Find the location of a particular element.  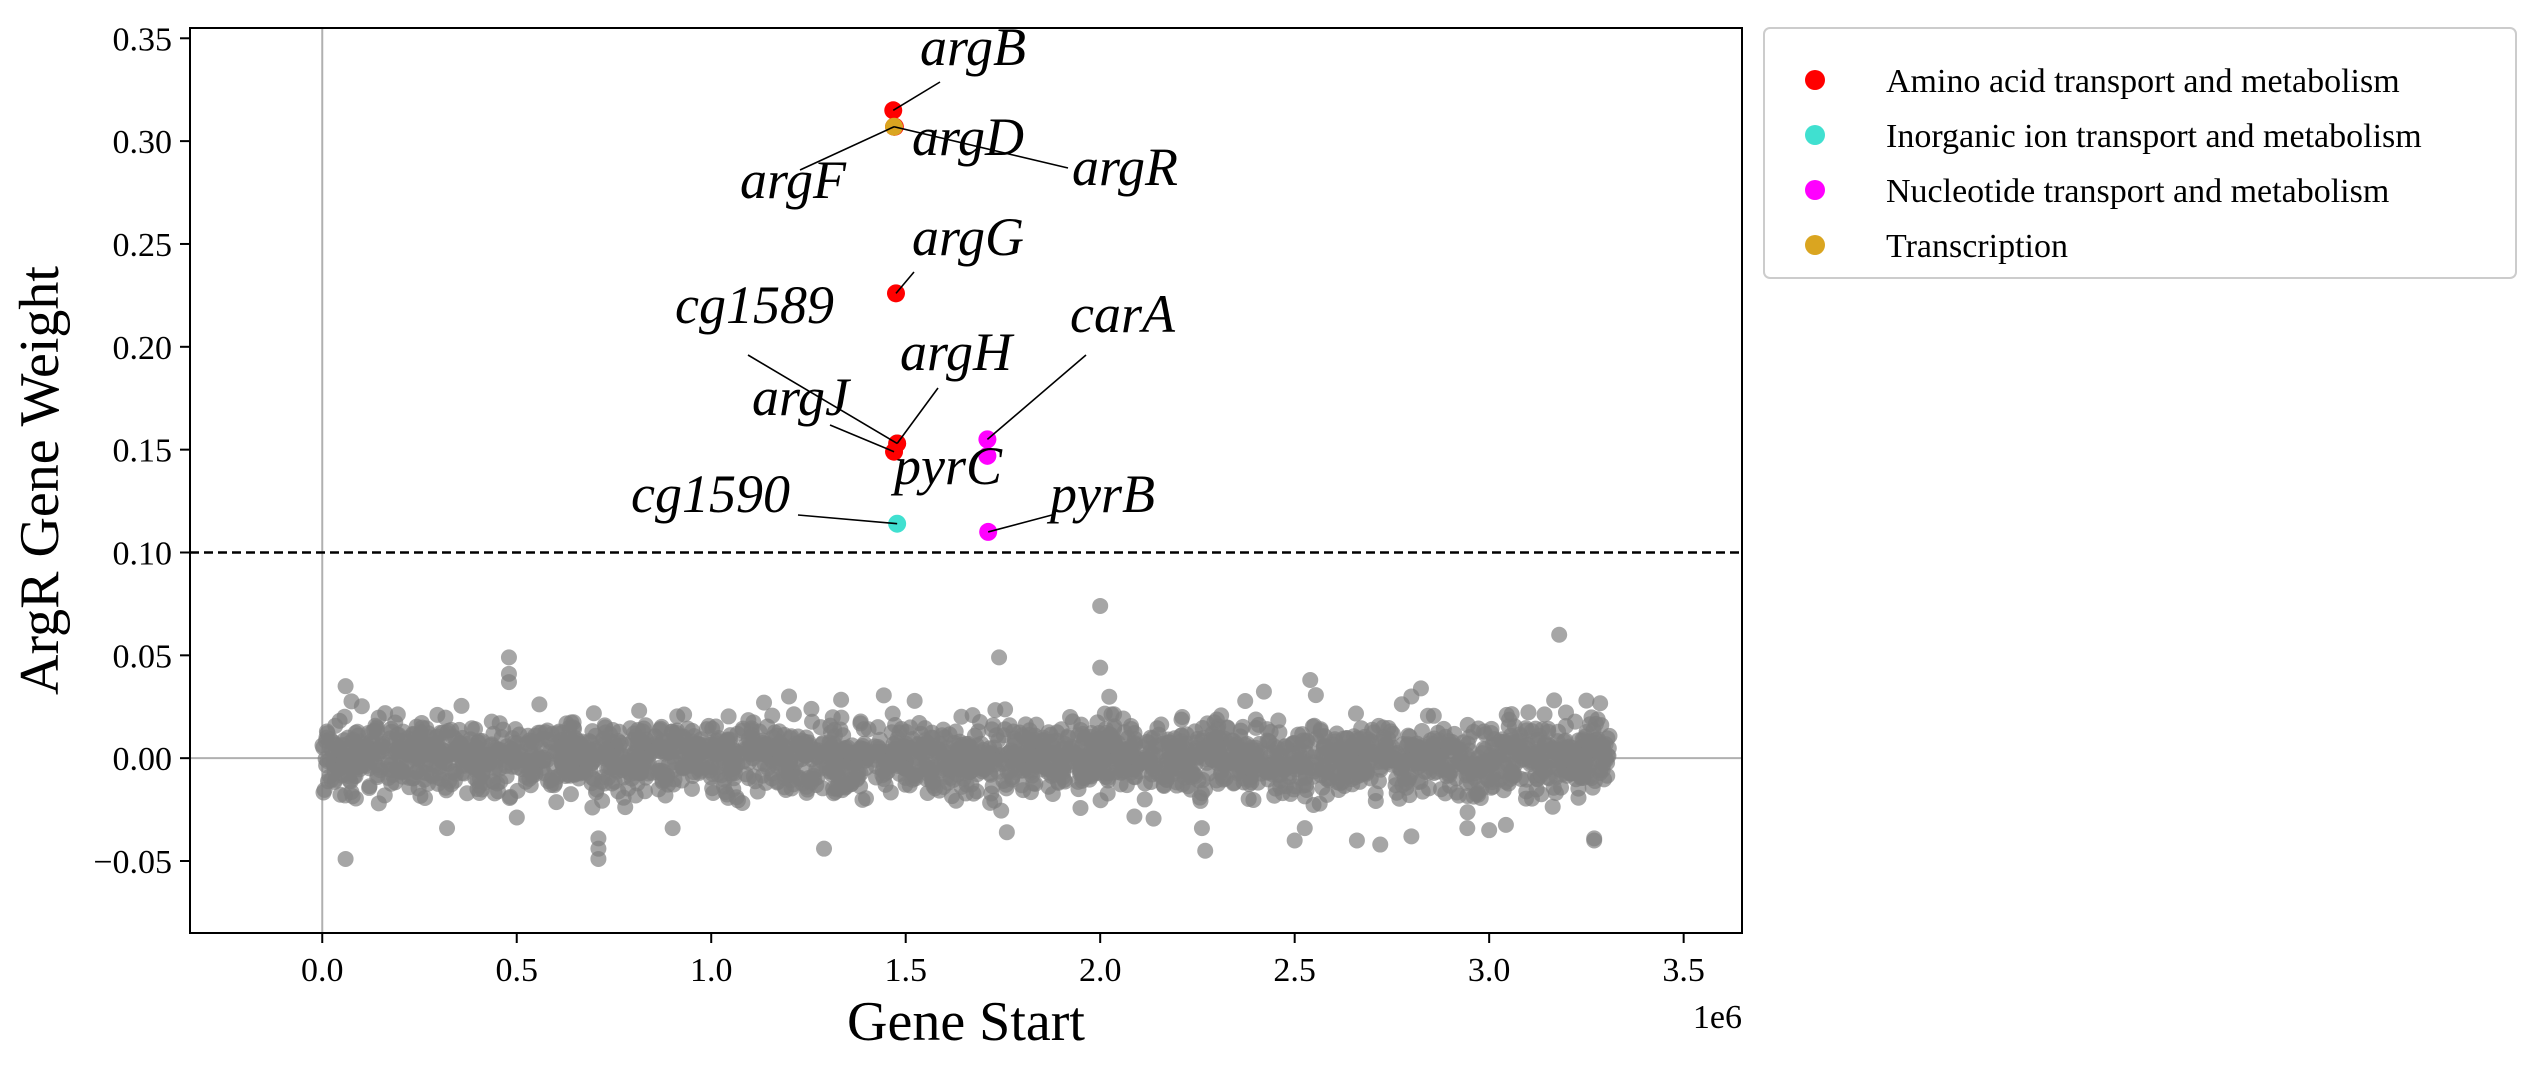

gene-label-pyrC: pyrC is located at coordinates (946, 466).